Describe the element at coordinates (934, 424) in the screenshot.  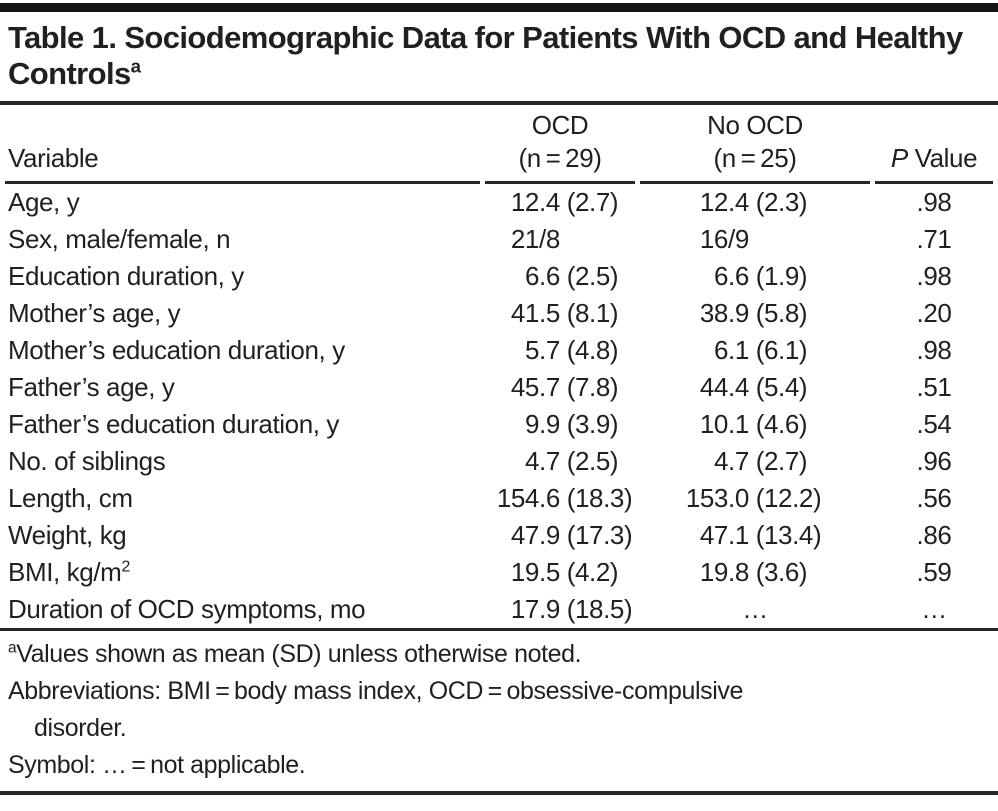
I see `cell-p-value: .54` at that location.